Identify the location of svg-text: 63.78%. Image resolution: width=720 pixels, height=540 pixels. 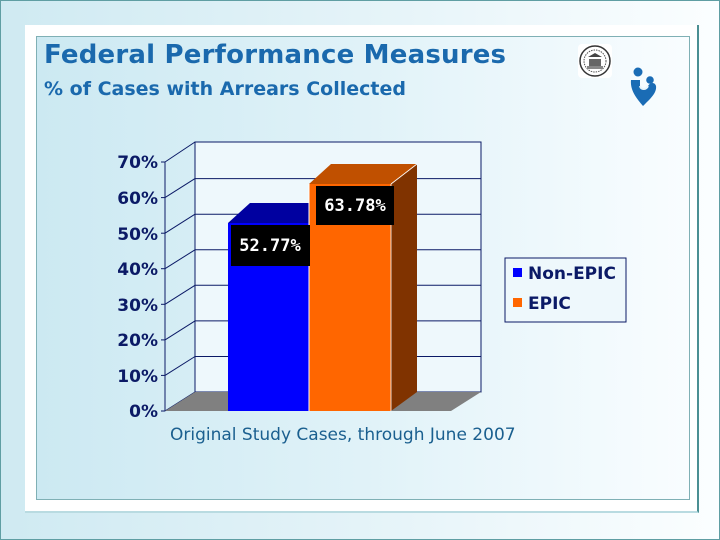
(355, 206).